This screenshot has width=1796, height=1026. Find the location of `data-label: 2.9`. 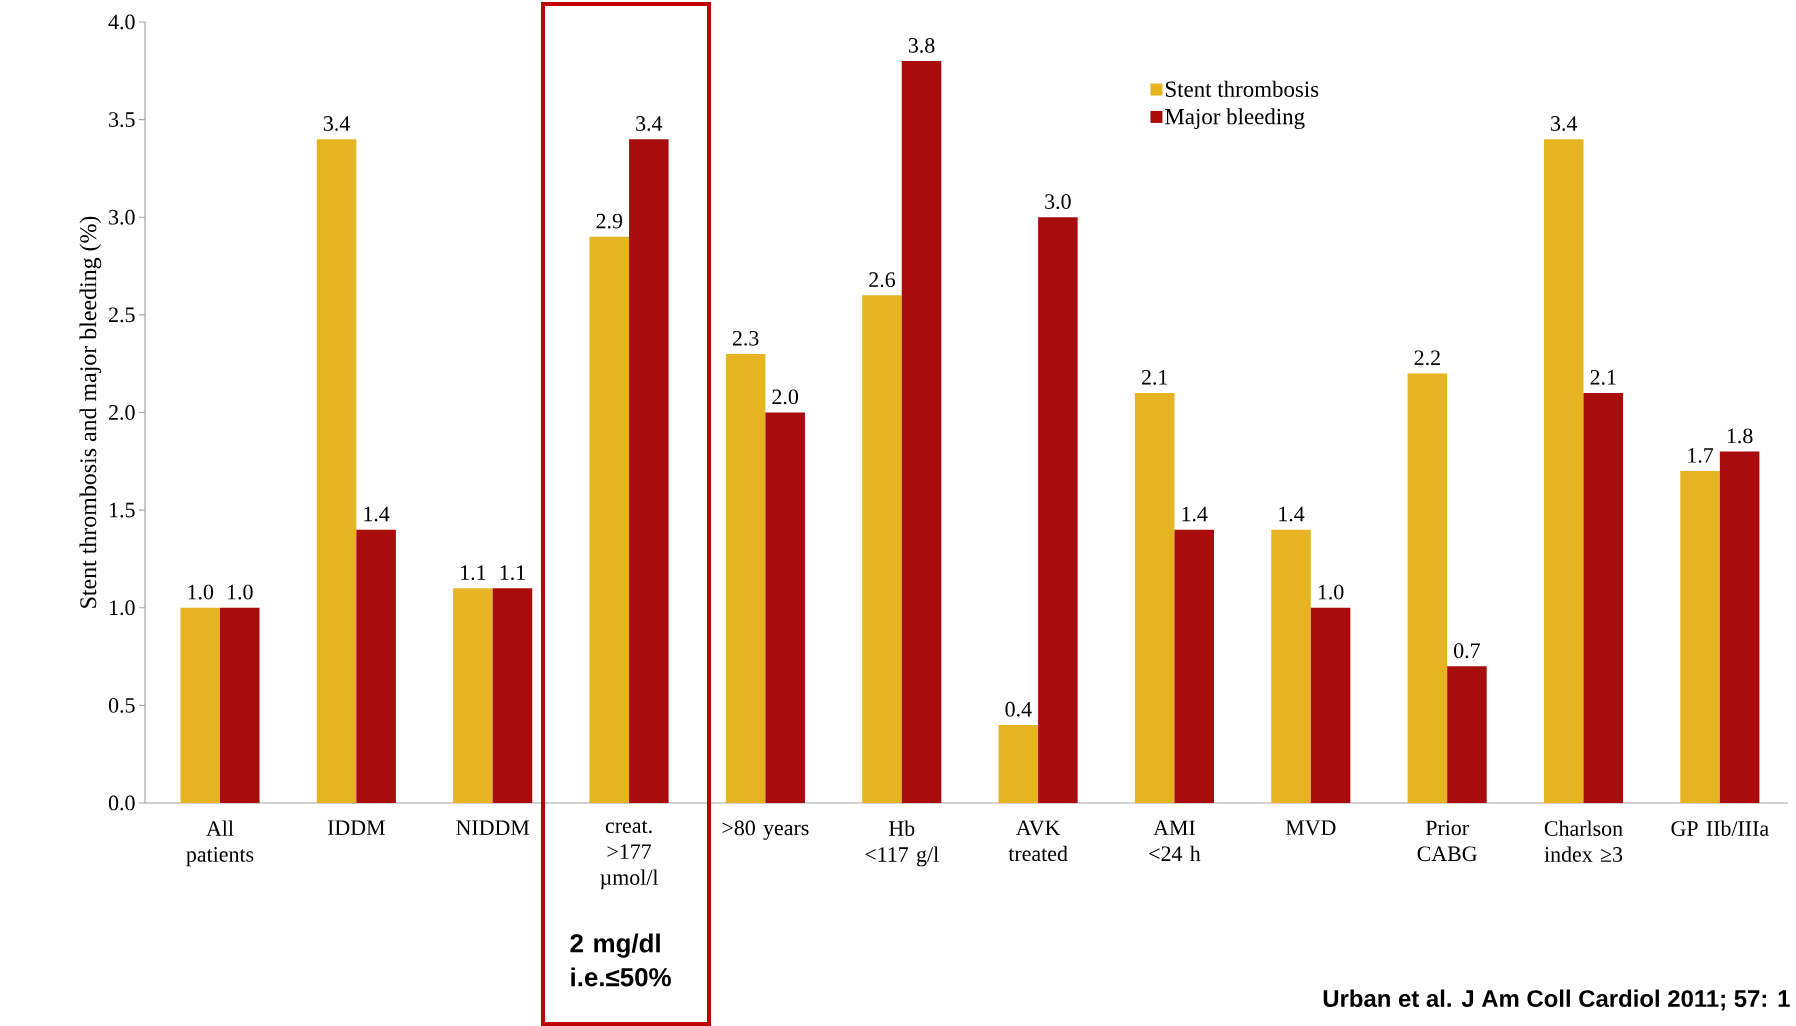

data-label: 2.9 is located at coordinates (609, 221).